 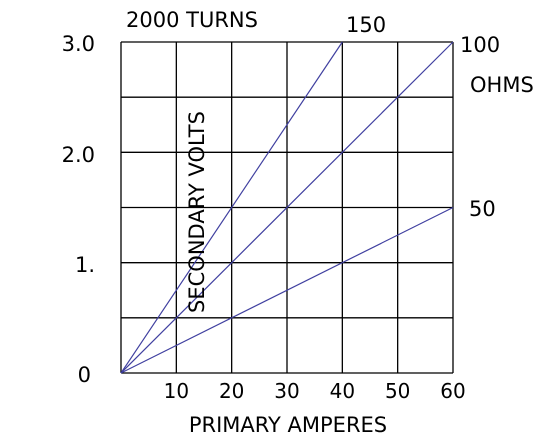 What do you see at coordinates (197, 212) in the screenshot?
I see `y-axis-label: SECONDARY VOLTS` at bounding box center [197, 212].